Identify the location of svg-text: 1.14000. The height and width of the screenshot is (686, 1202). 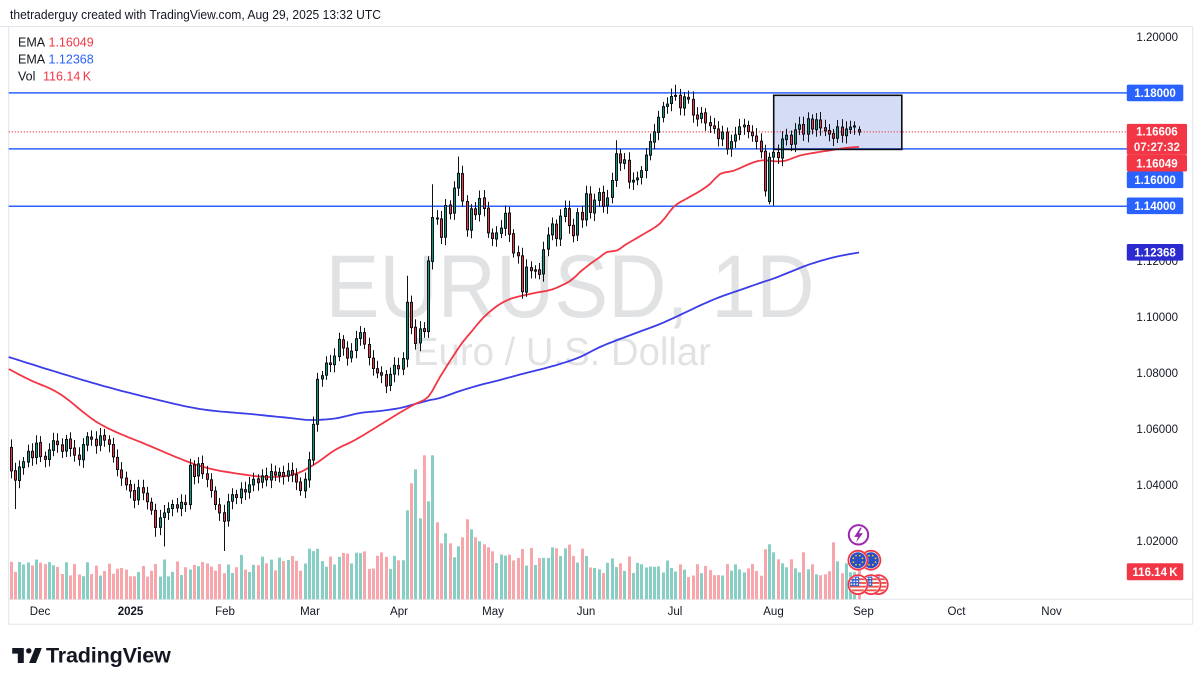
(1155, 207).